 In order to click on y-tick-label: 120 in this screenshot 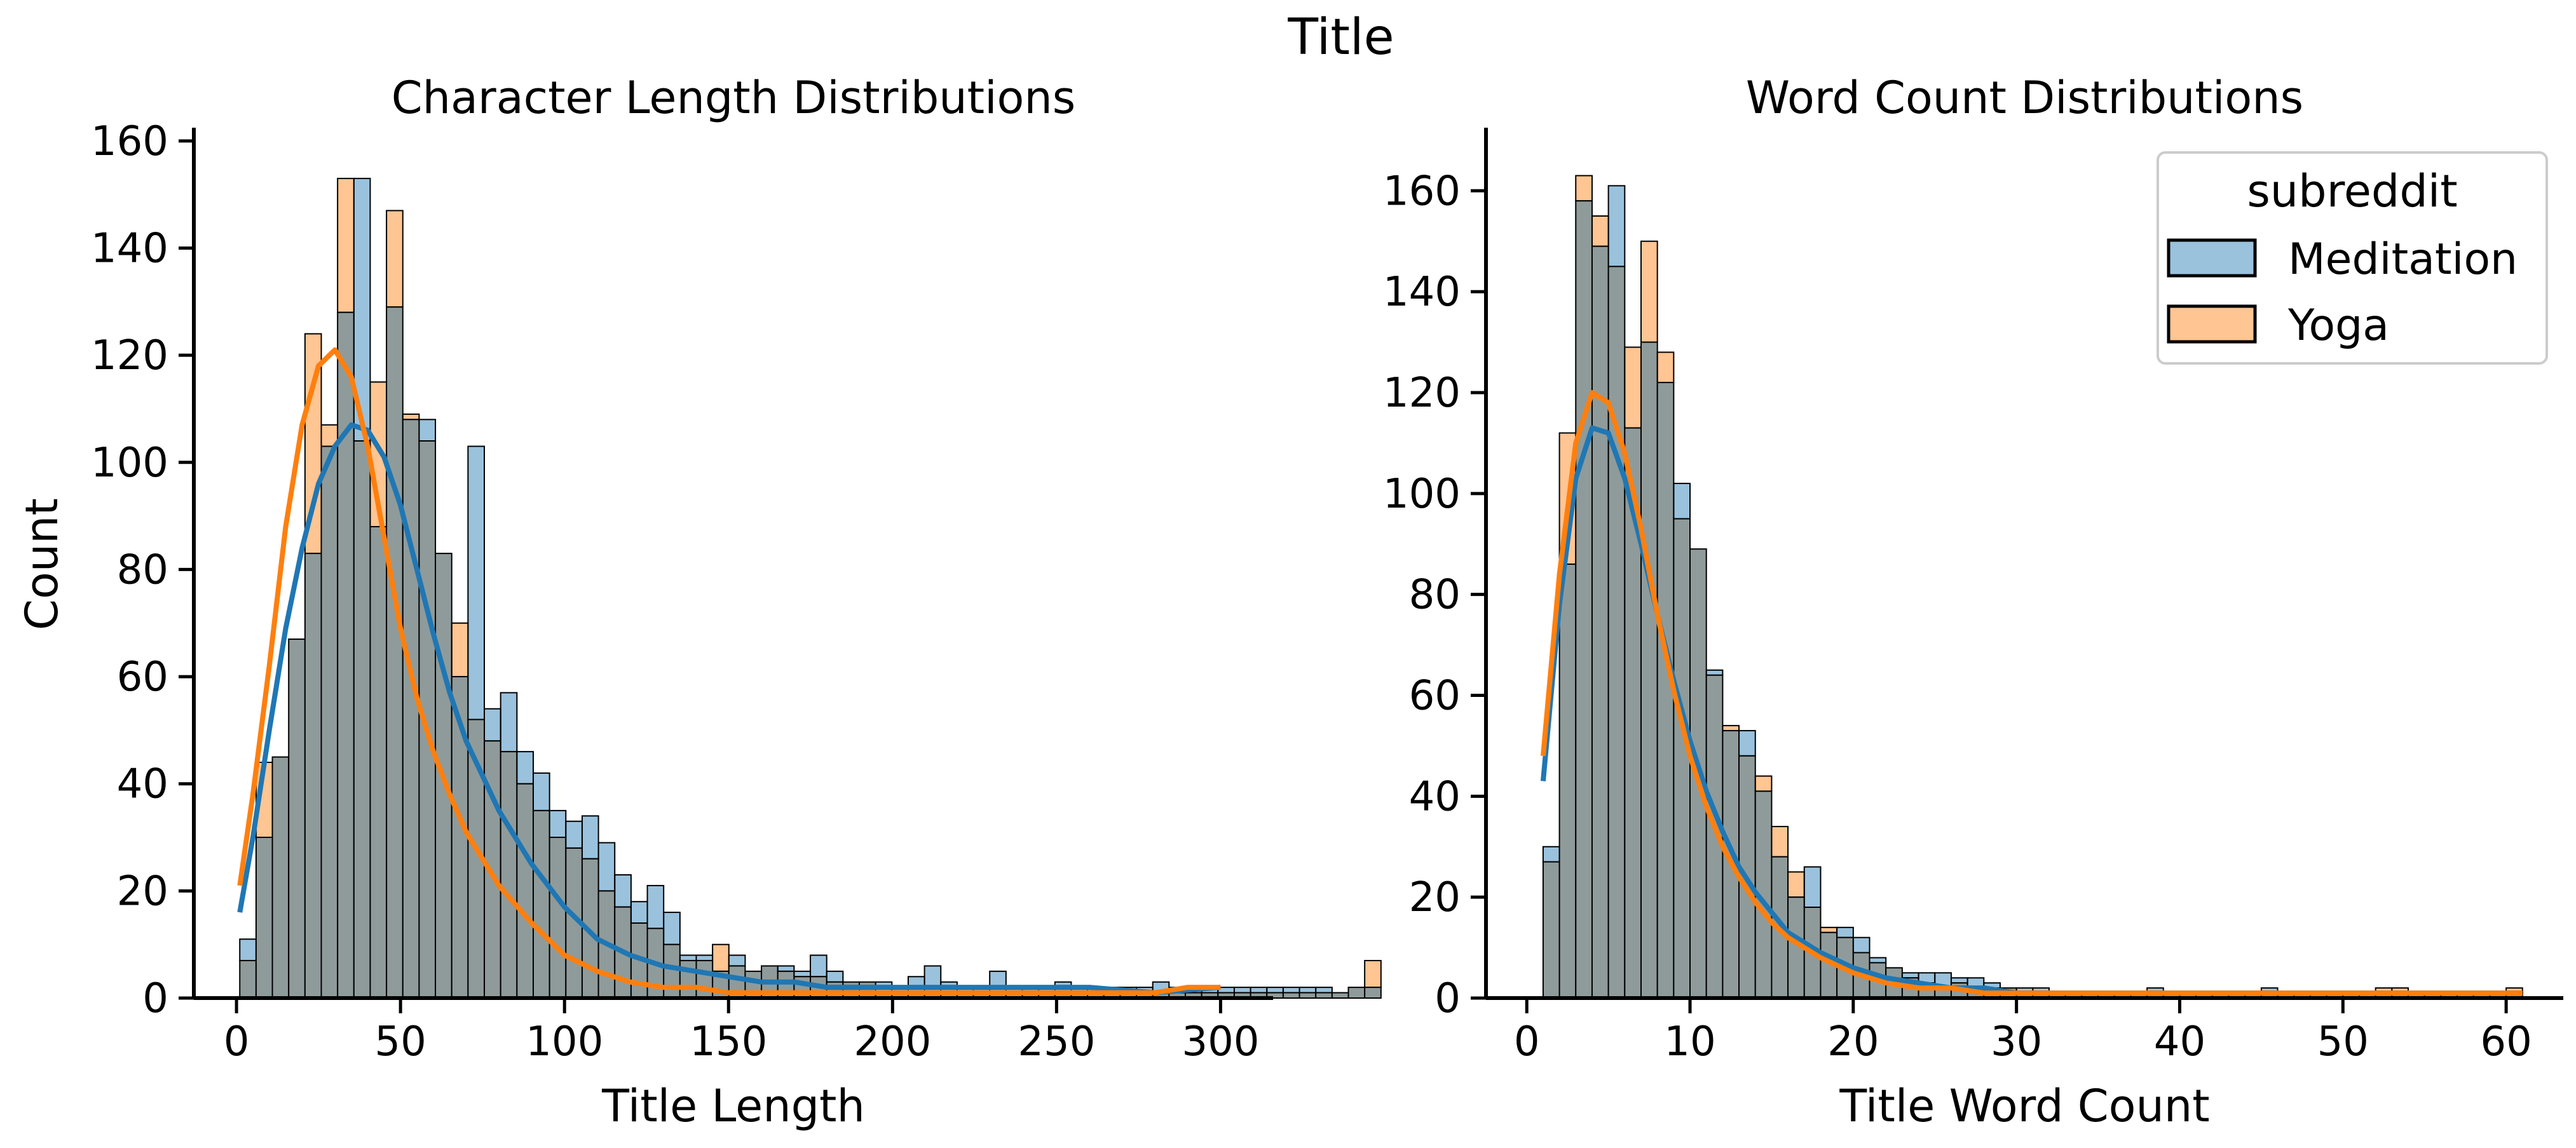, I will do `click(1422, 393)`.